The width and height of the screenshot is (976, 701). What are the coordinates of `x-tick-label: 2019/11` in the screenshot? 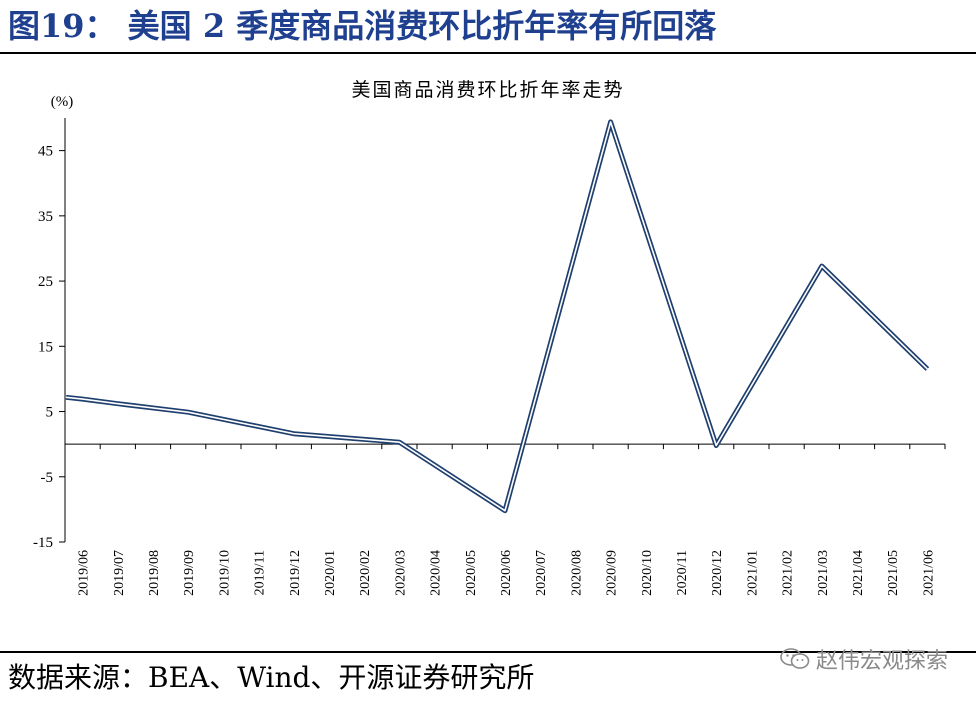 It's located at (260, 572).